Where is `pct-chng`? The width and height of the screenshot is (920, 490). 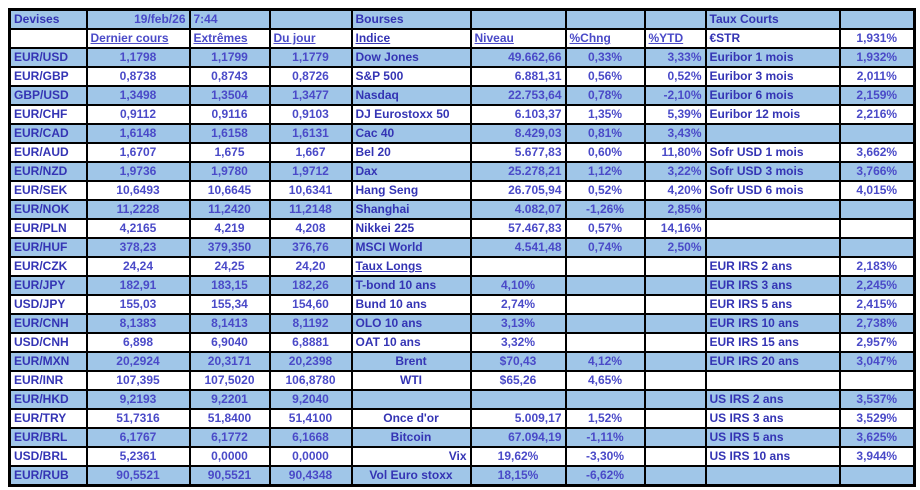 pct-chng is located at coordinates (605, 266).